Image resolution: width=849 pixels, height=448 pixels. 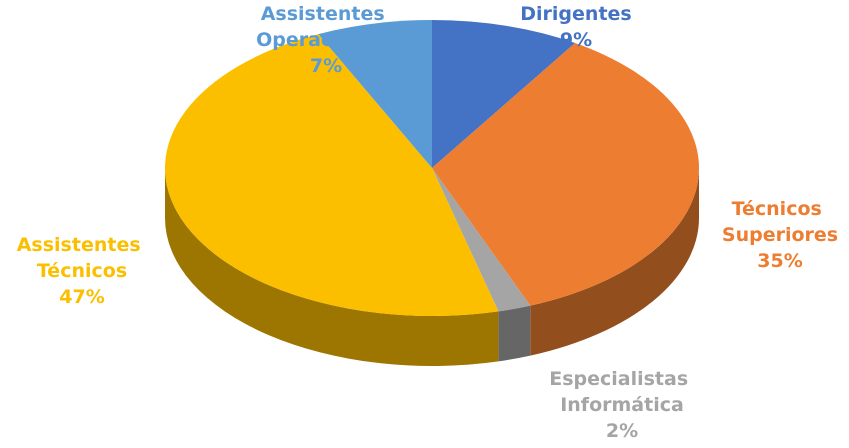 I want to click on category-label: Dirigentes, so click(x=575, y=14).